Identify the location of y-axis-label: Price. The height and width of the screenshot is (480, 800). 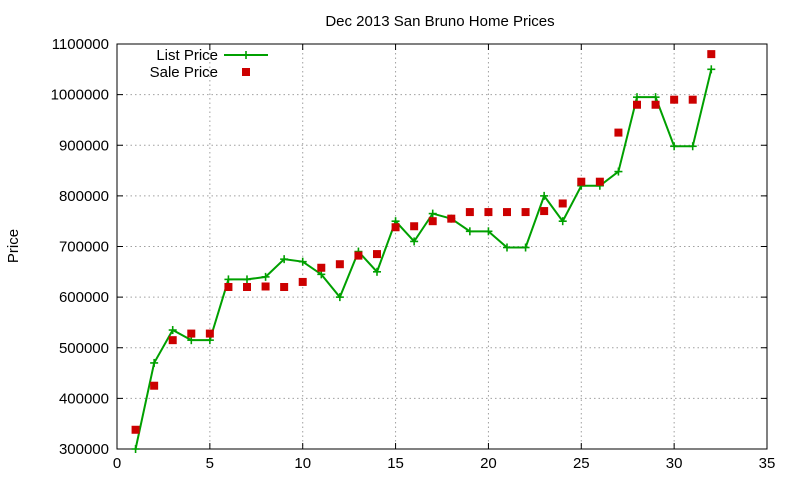
(13, 246).